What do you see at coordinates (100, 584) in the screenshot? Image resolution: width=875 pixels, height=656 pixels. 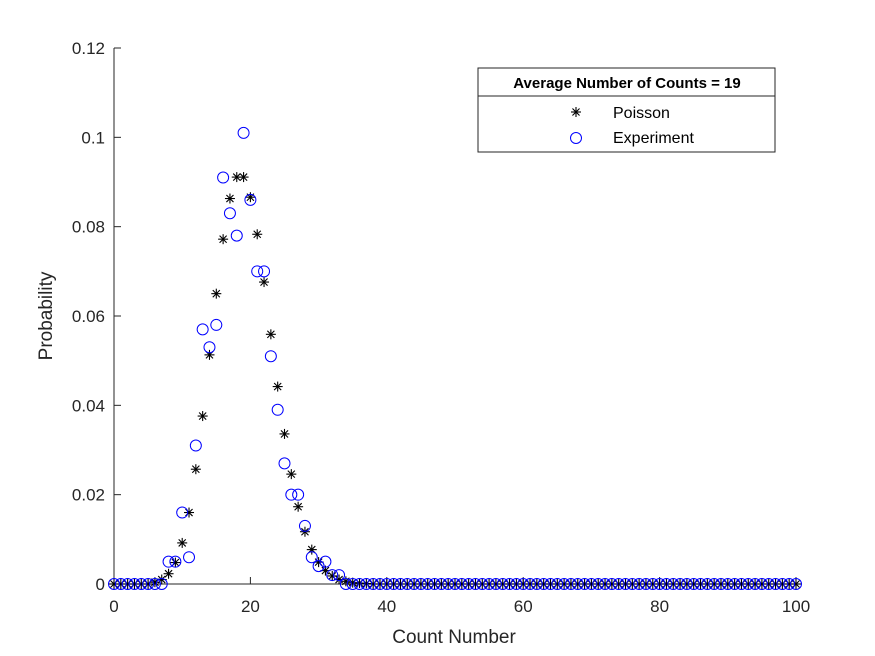 I see `y-tick-label: 0` at bounding box center [100, 584].